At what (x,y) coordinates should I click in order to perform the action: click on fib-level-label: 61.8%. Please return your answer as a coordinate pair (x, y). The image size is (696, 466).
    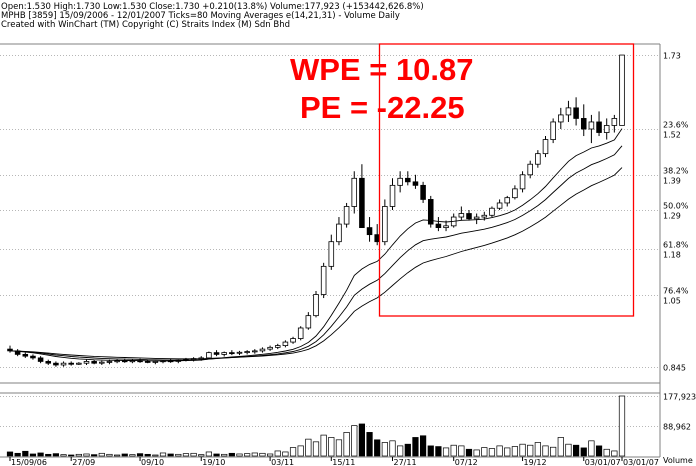
    Looking at the image, I should click on (676, 245).